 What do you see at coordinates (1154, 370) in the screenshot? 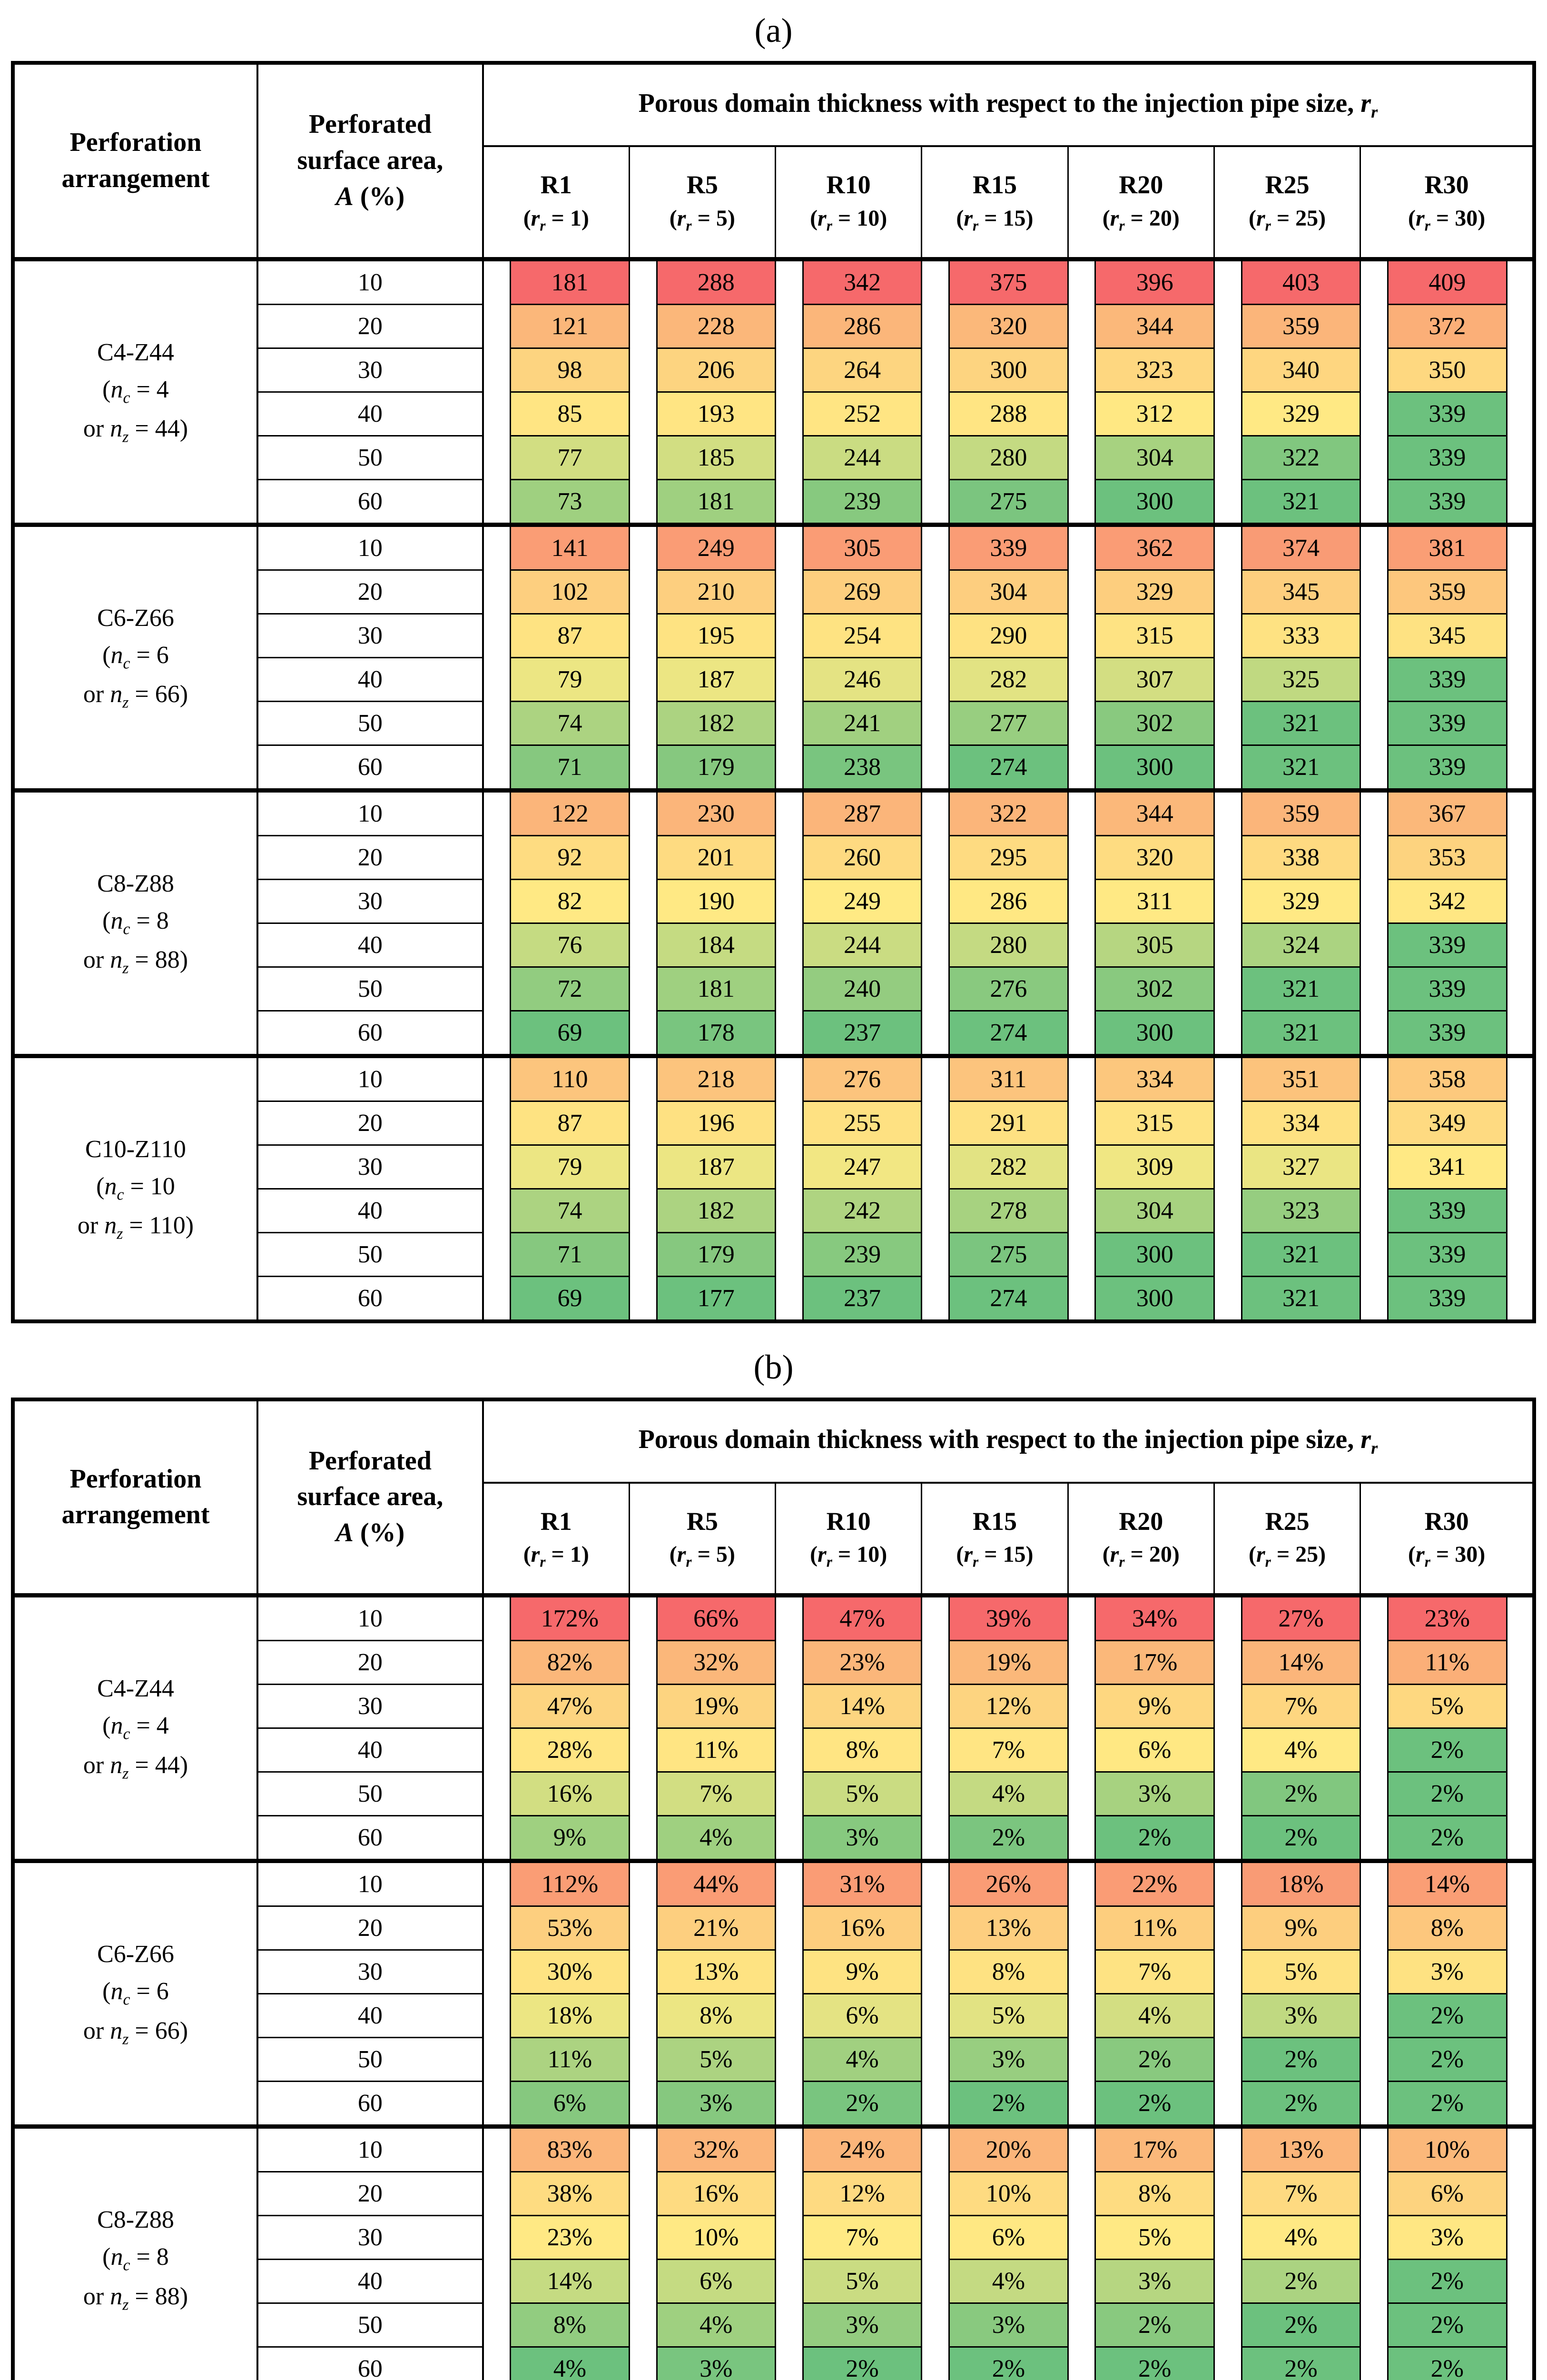
I see `value-cell: 323` at bounding box center [1154, 370].